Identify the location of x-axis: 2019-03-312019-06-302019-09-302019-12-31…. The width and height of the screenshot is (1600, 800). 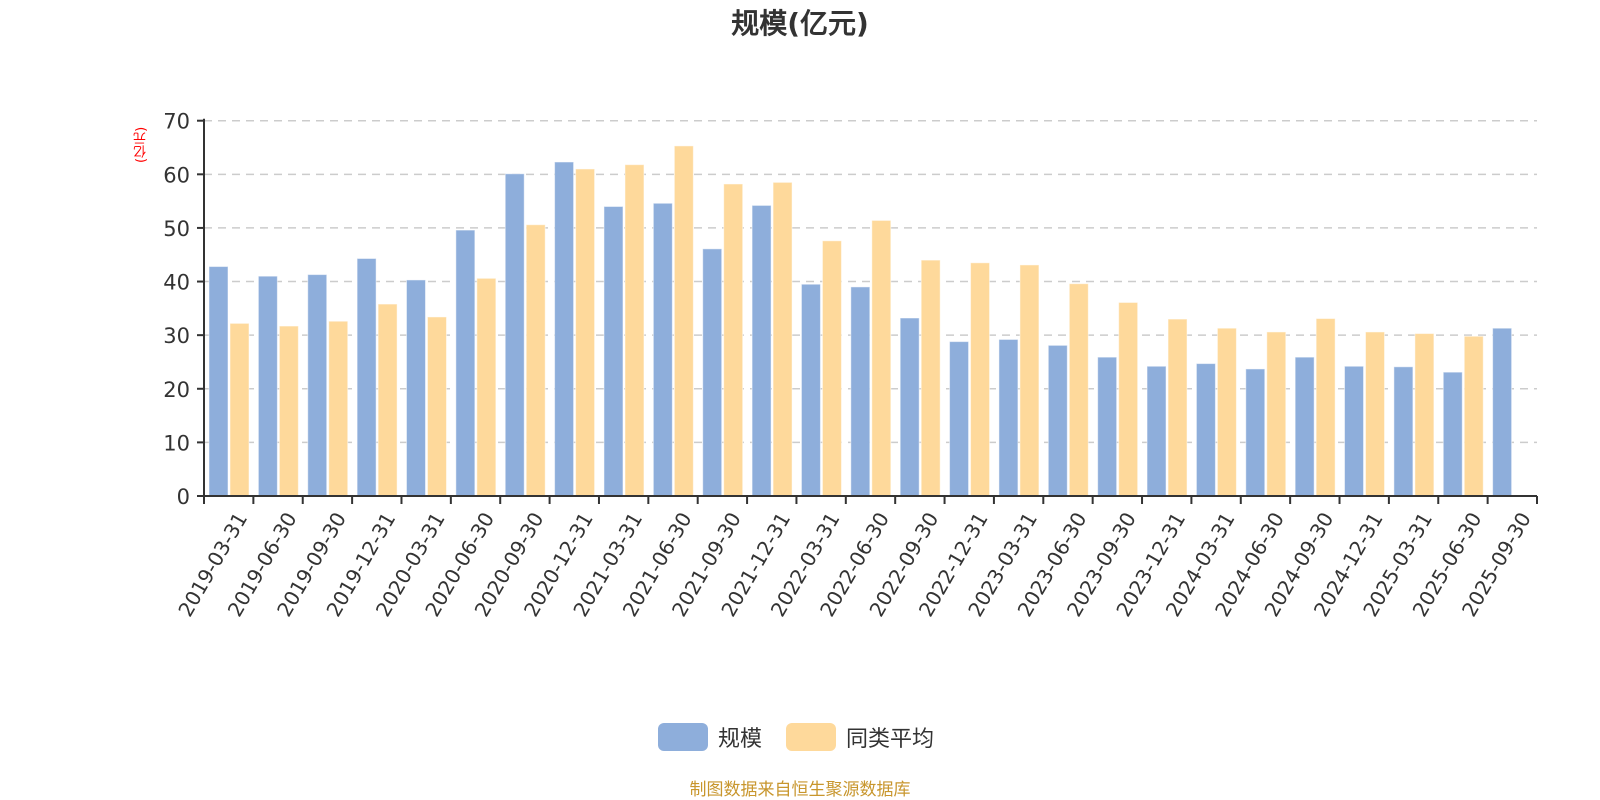
(855, 558).